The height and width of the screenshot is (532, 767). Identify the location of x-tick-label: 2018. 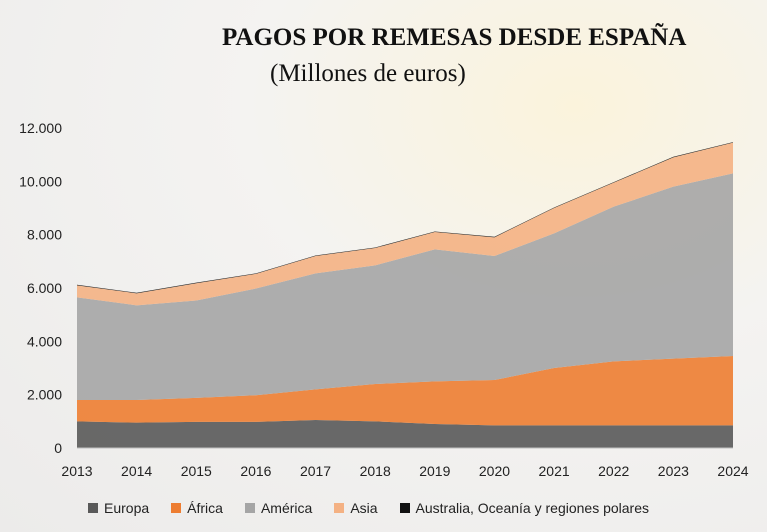
(375, 471).